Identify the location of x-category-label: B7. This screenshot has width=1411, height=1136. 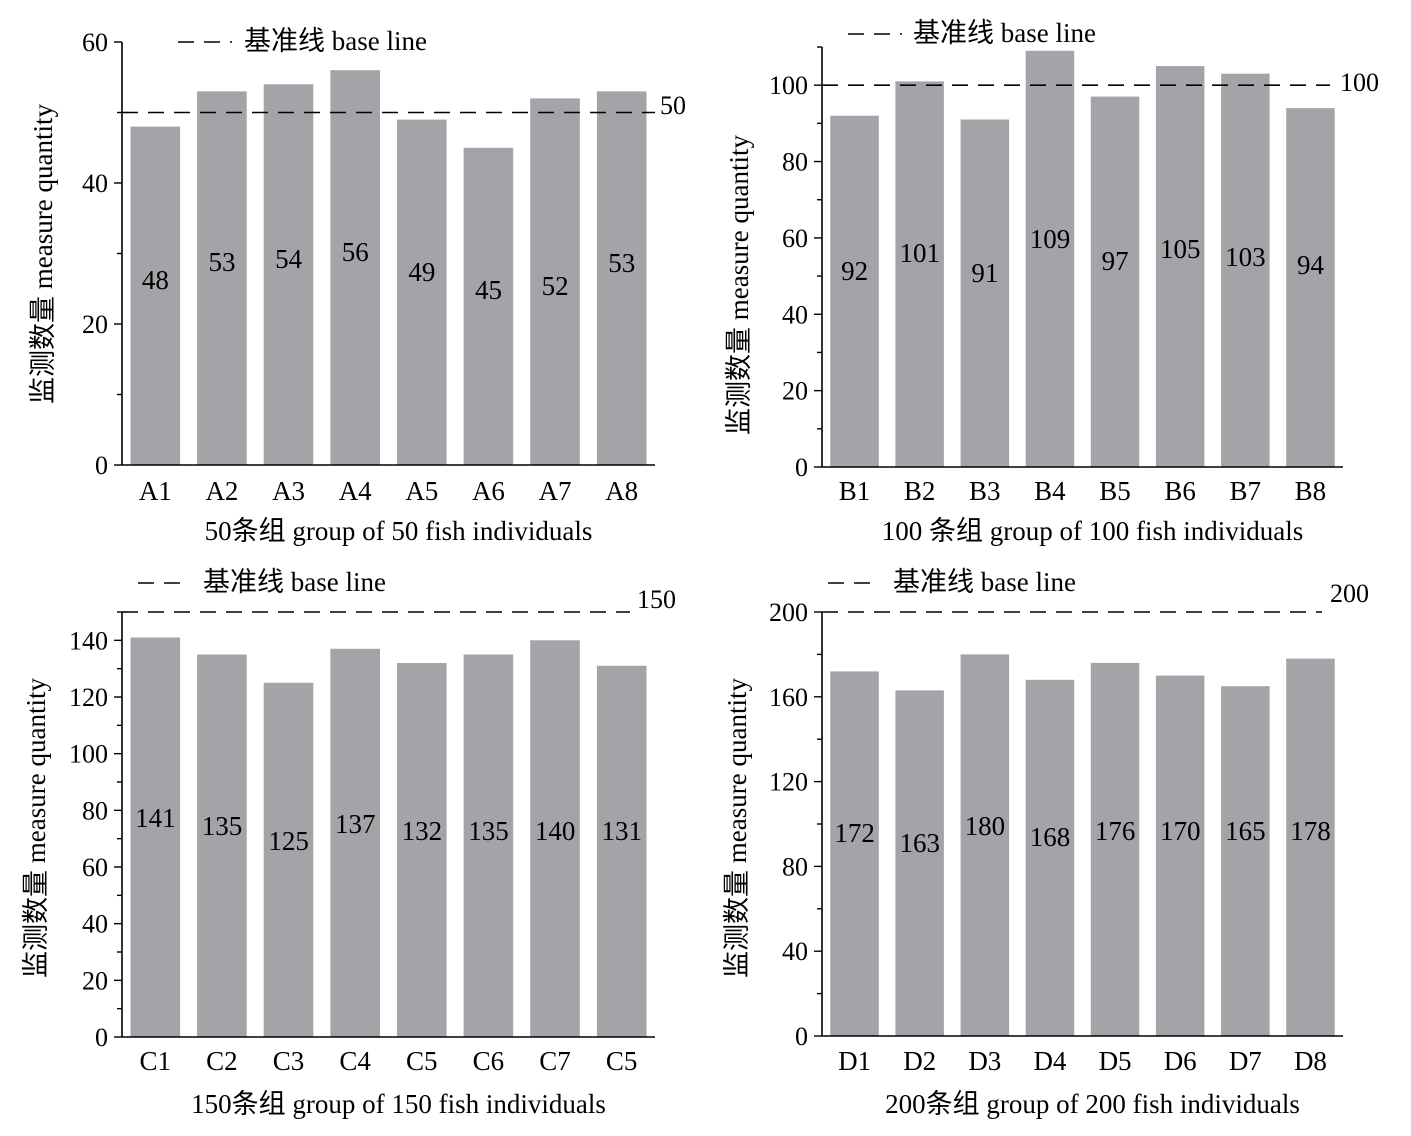
(1246, 491).